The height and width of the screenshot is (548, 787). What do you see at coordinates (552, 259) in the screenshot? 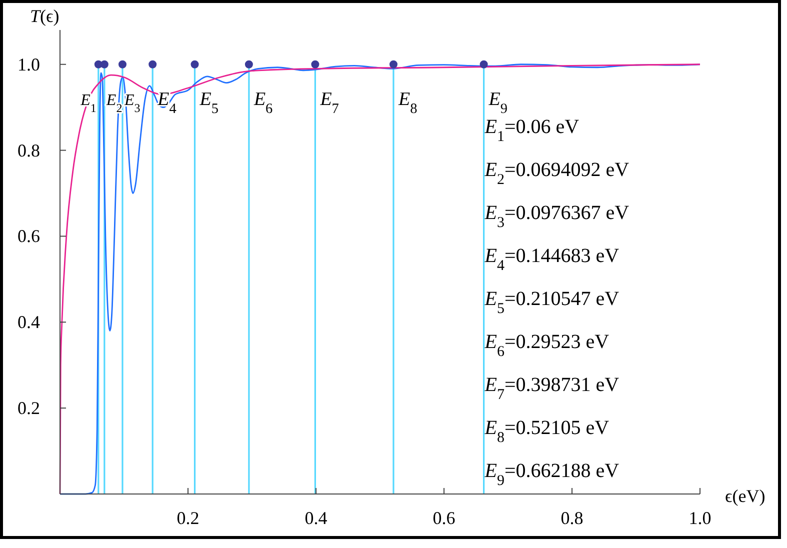
I see `annotation: E$_{4}$=0.144683 eV` at bounding box center [552, 259].